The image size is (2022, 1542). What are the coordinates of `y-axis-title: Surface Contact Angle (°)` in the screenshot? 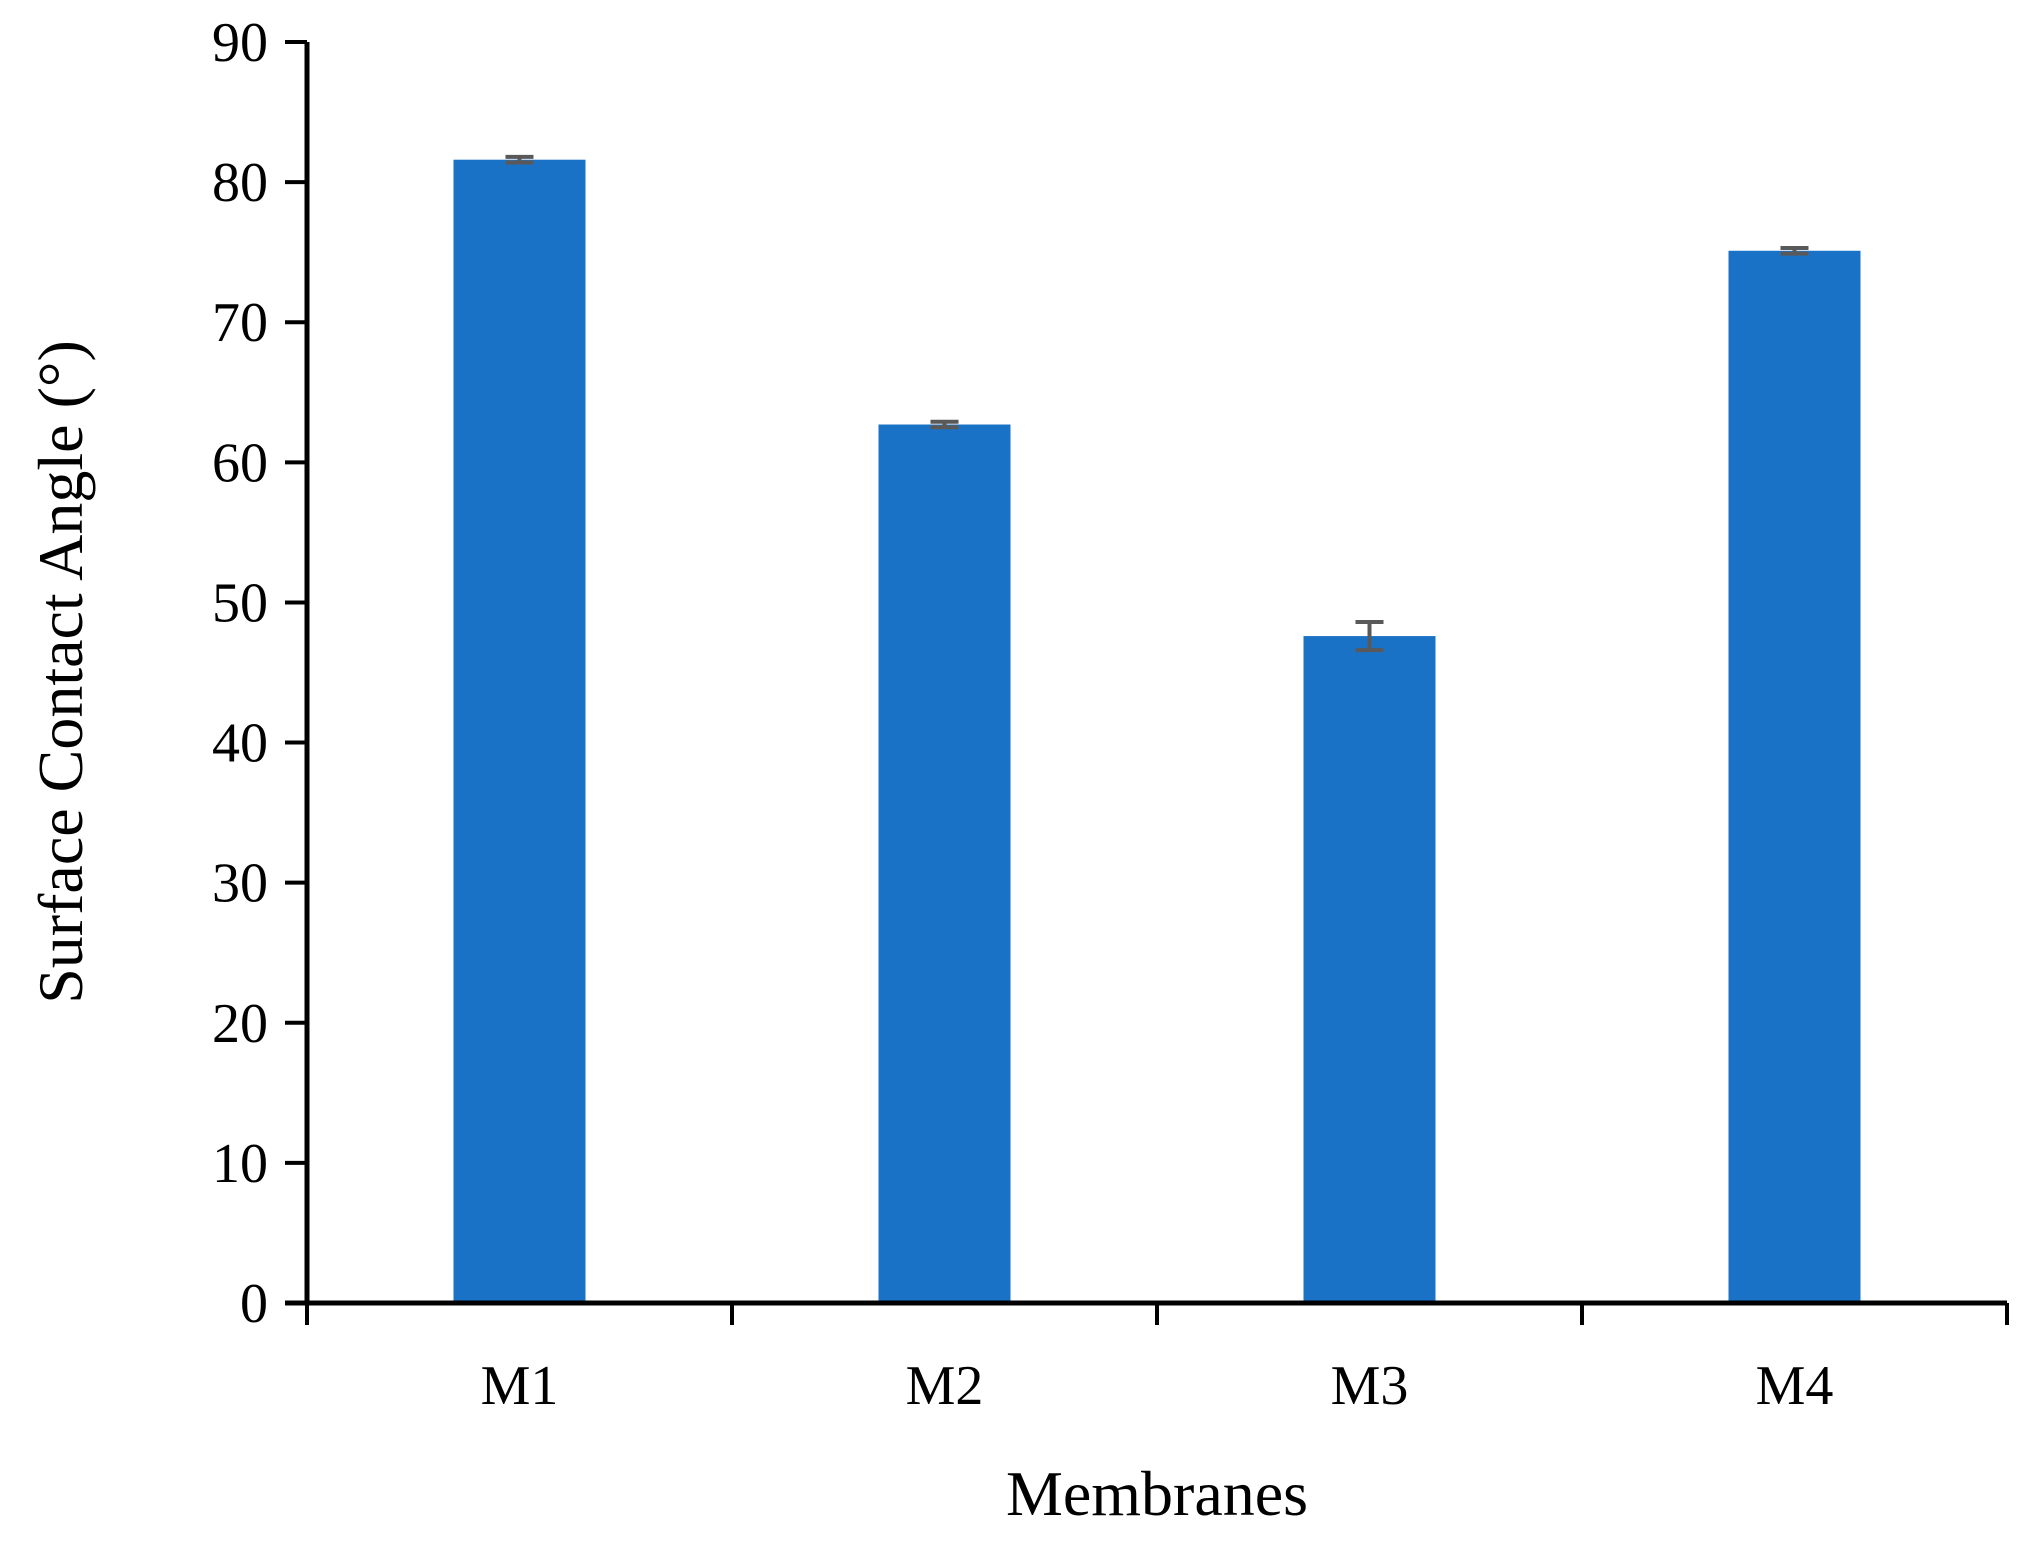 It's located at (60, 672).